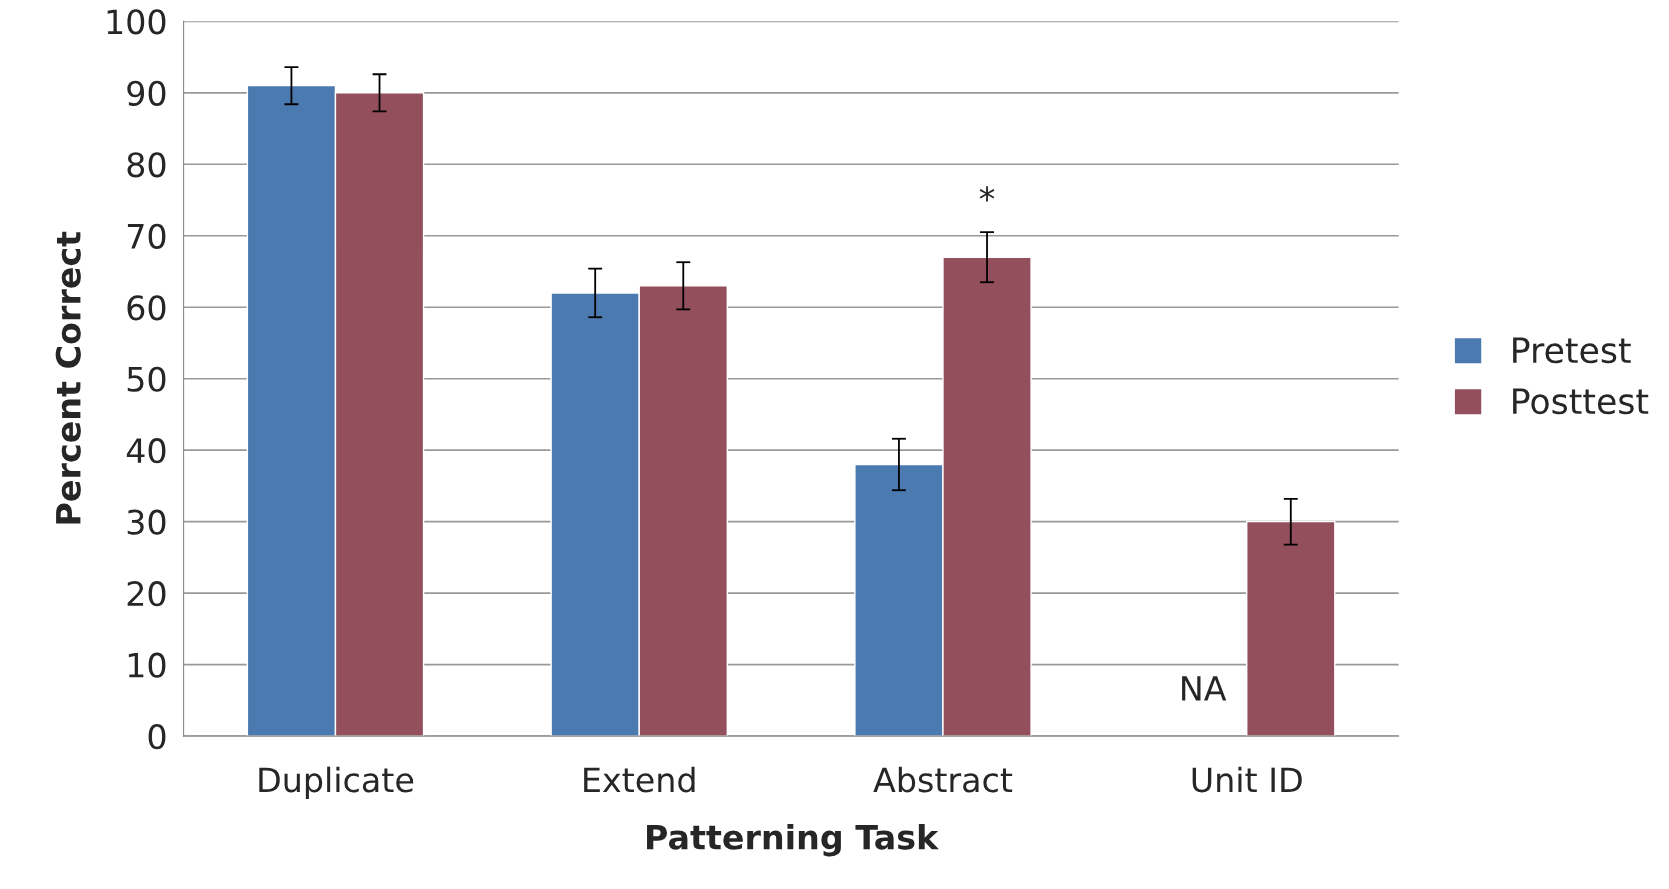 The width and height of the screenshot is (1669, 889). What do you see at coordinates (943, 779) in the screenshot?
I see `x-tick-label: Abstract` at bounding box center [943, 779].